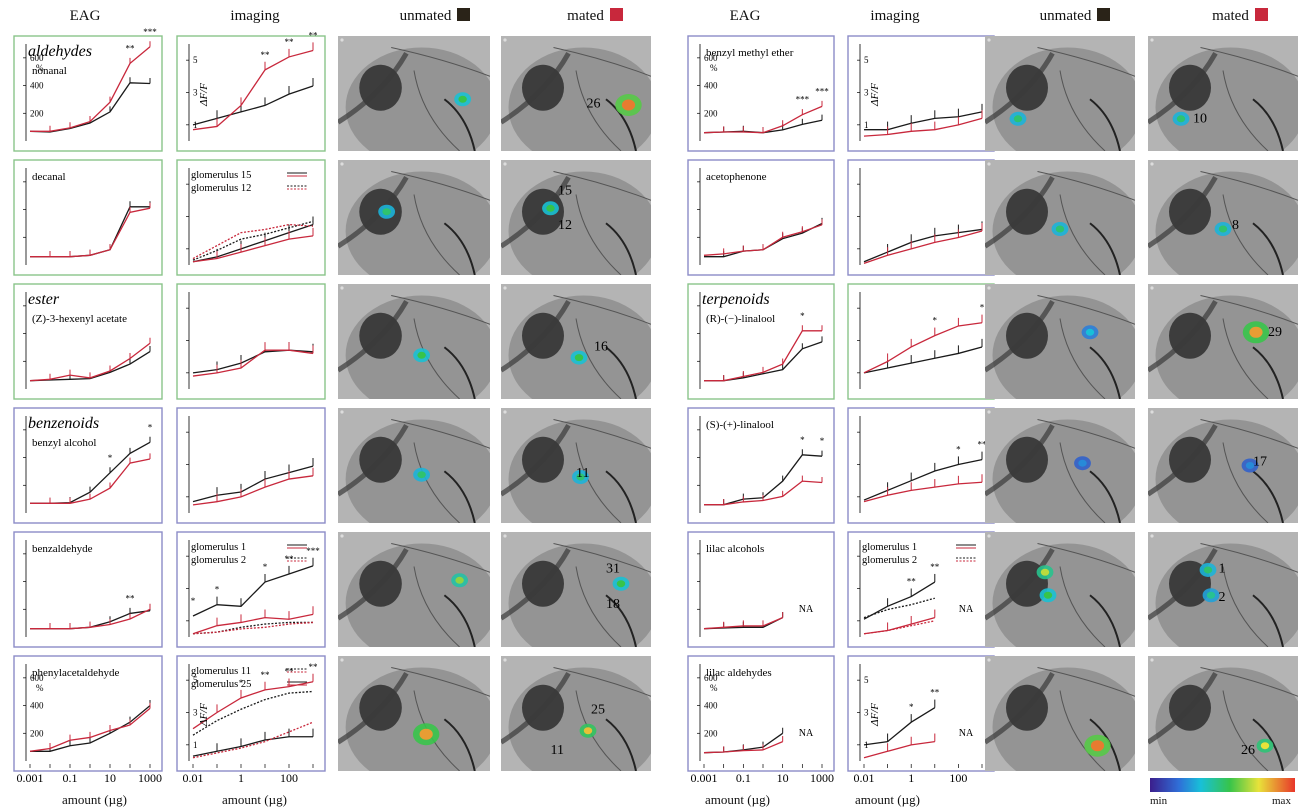 The width and height of the screenshot is (1299, 811). Describe the element at coordinates (204, 715) in the screenshot. I see `y-axis-label: ΔF/F` at that location.